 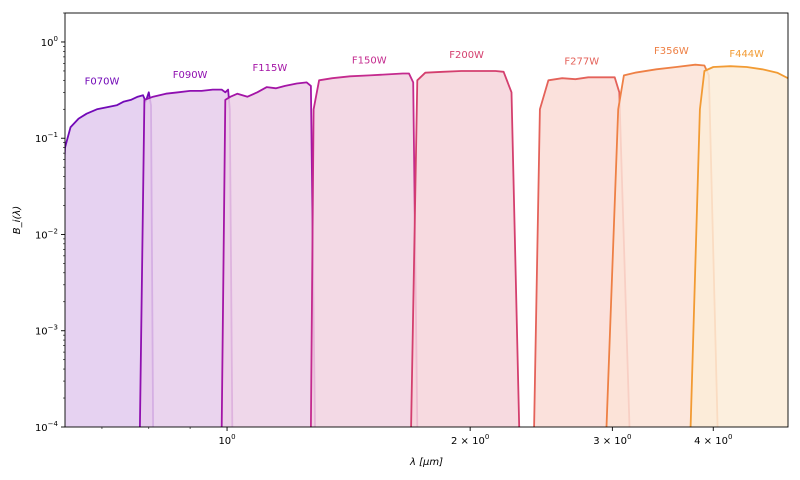 What do you see at coordinates (426, 462) in the screenshot?
I see `x-axis-label: λ [μm]` at bounding box center [426, 462].